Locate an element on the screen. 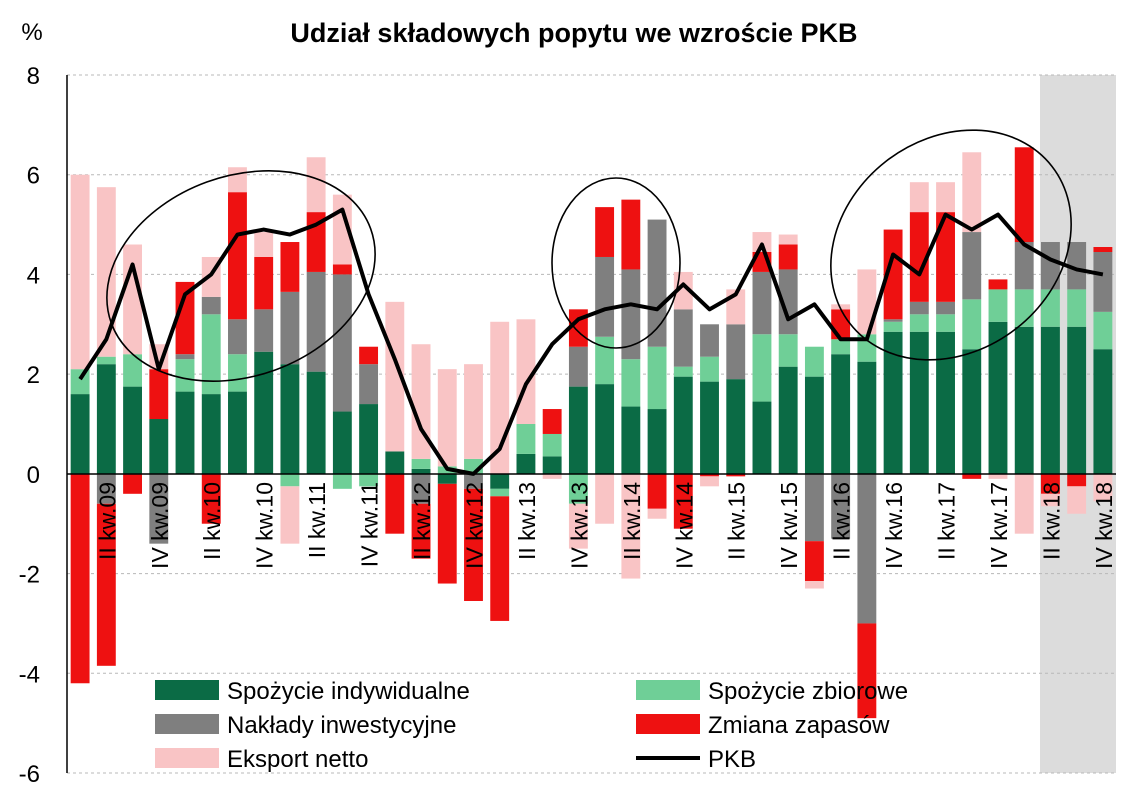 Image resolution: width=1128 pixels, height=800 pixels. y-tick-label: -6 is located at coordinates (29, 774).